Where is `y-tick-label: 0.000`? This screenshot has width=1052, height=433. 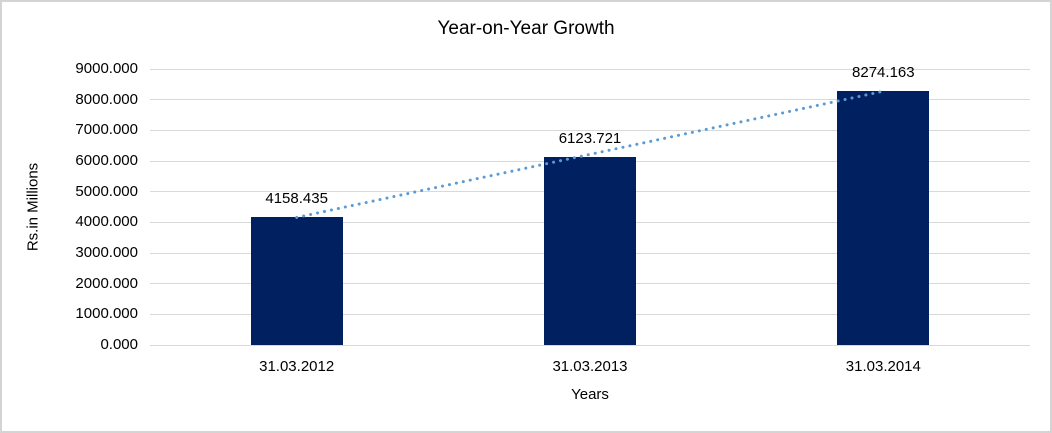
y-tick-label: 0.000 is located at coordinates (119, 344).